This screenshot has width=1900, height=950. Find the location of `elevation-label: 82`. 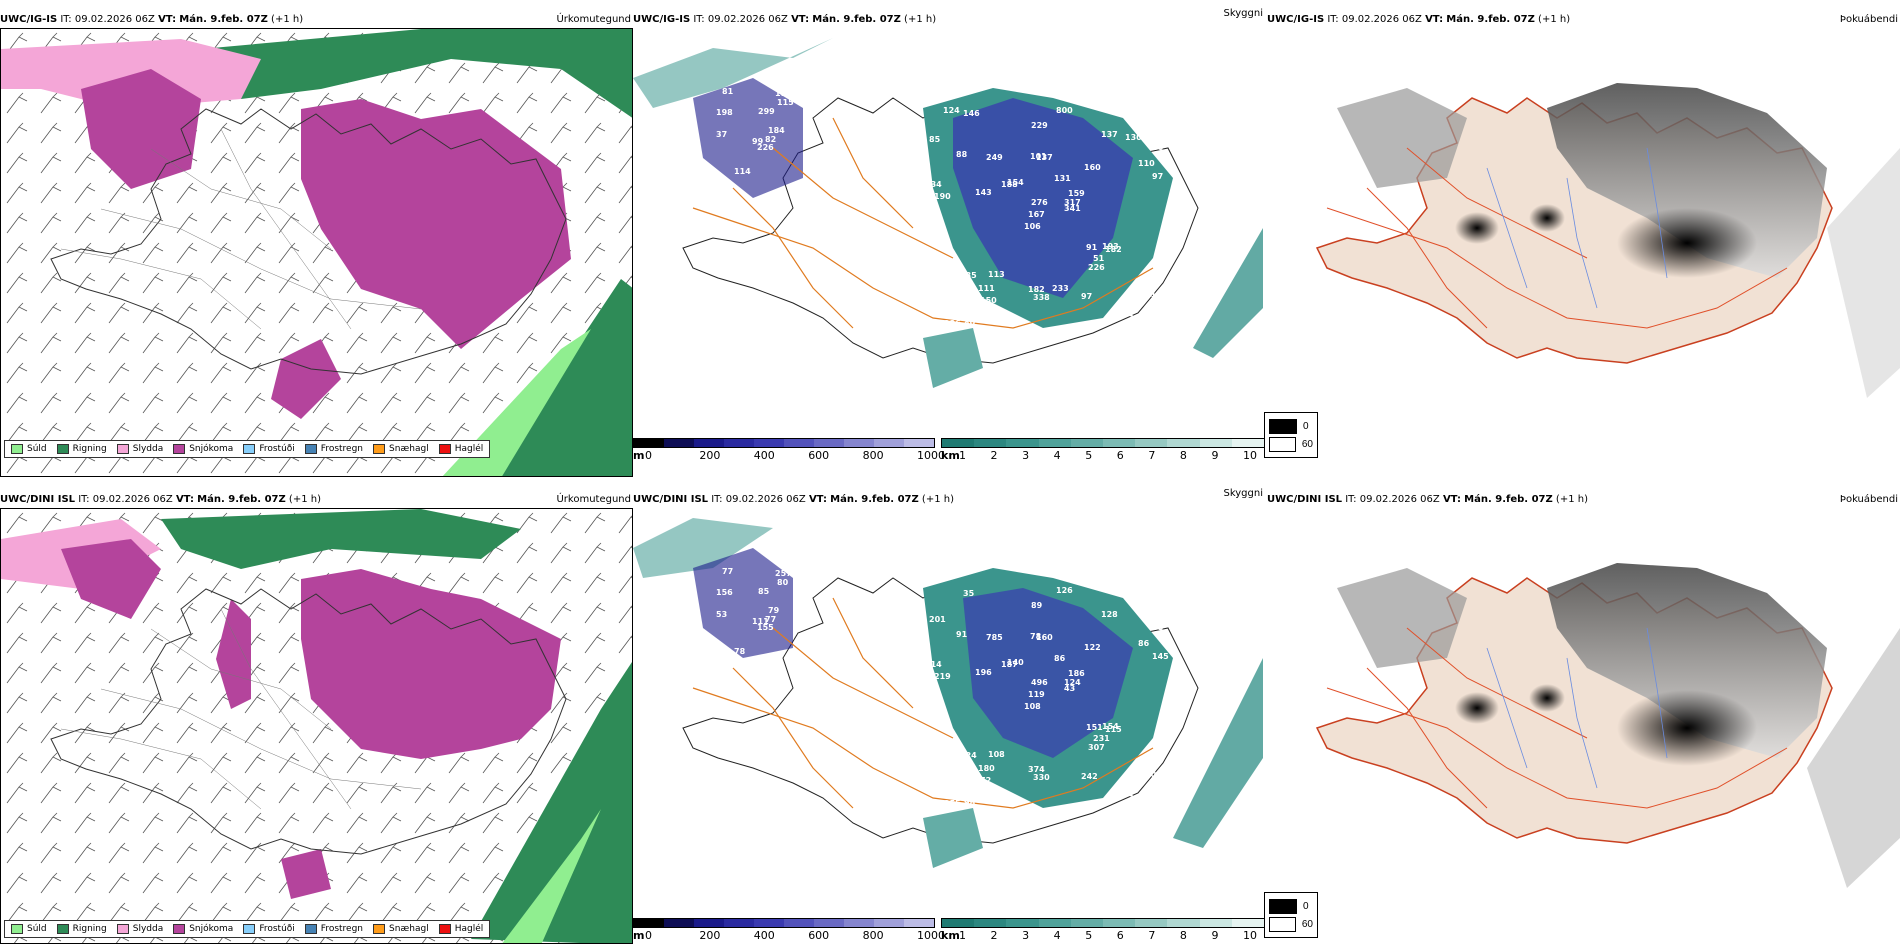

elevation-label: 82 is located at coordinates (770, 139).